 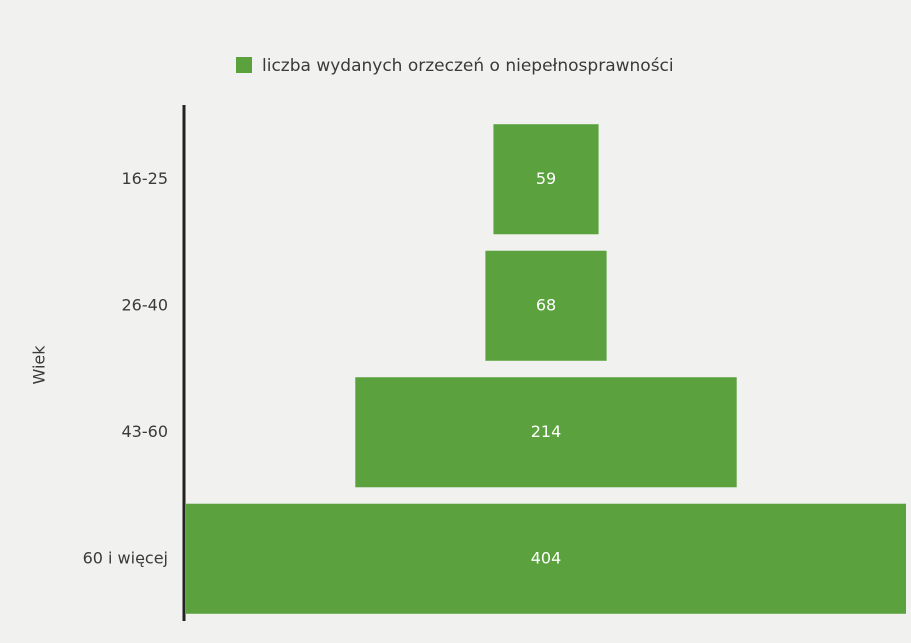 I want to click on legend-swatch, so click(x=244, y=65).